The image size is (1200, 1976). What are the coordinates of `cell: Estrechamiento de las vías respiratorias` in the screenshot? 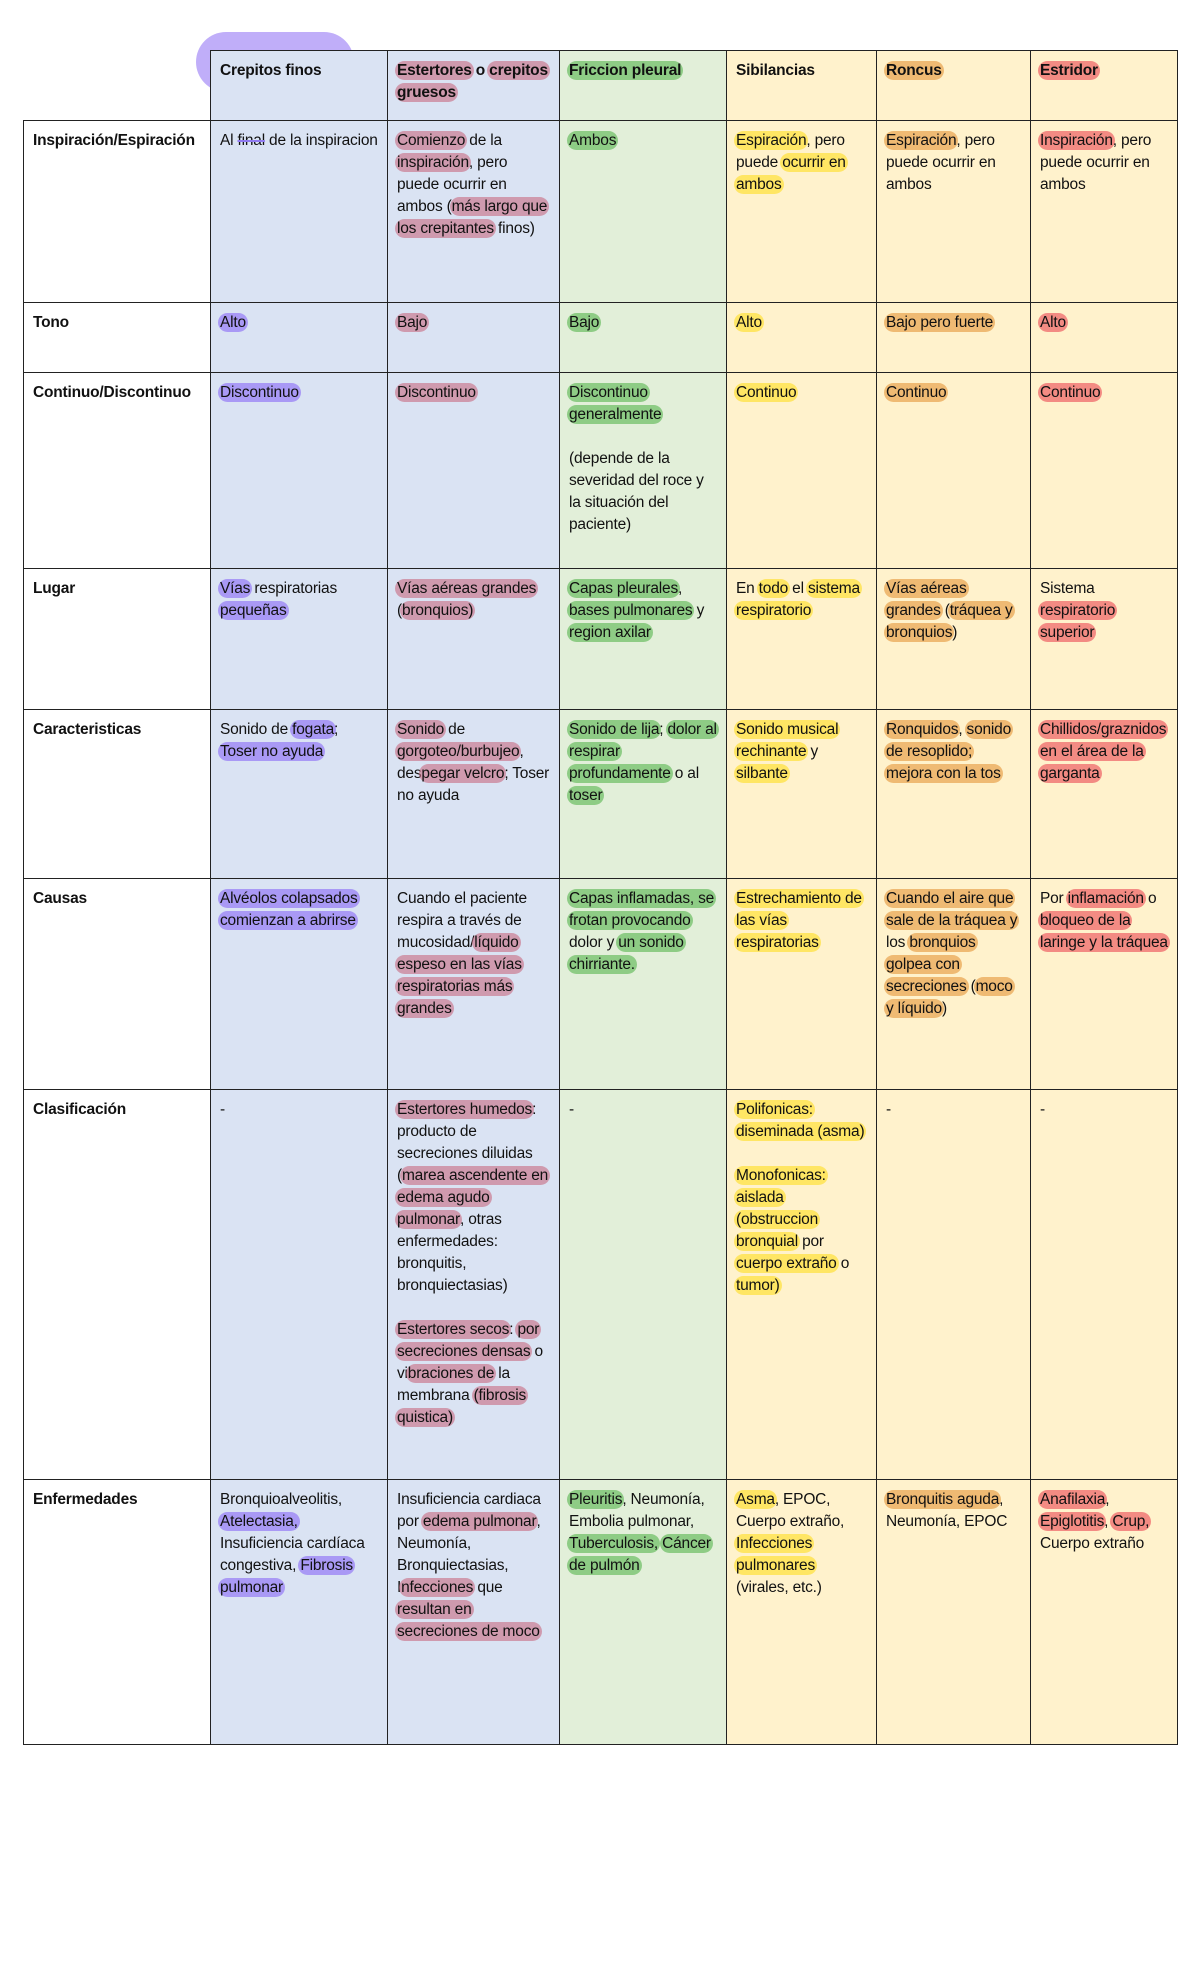 It's located at (801, 984).